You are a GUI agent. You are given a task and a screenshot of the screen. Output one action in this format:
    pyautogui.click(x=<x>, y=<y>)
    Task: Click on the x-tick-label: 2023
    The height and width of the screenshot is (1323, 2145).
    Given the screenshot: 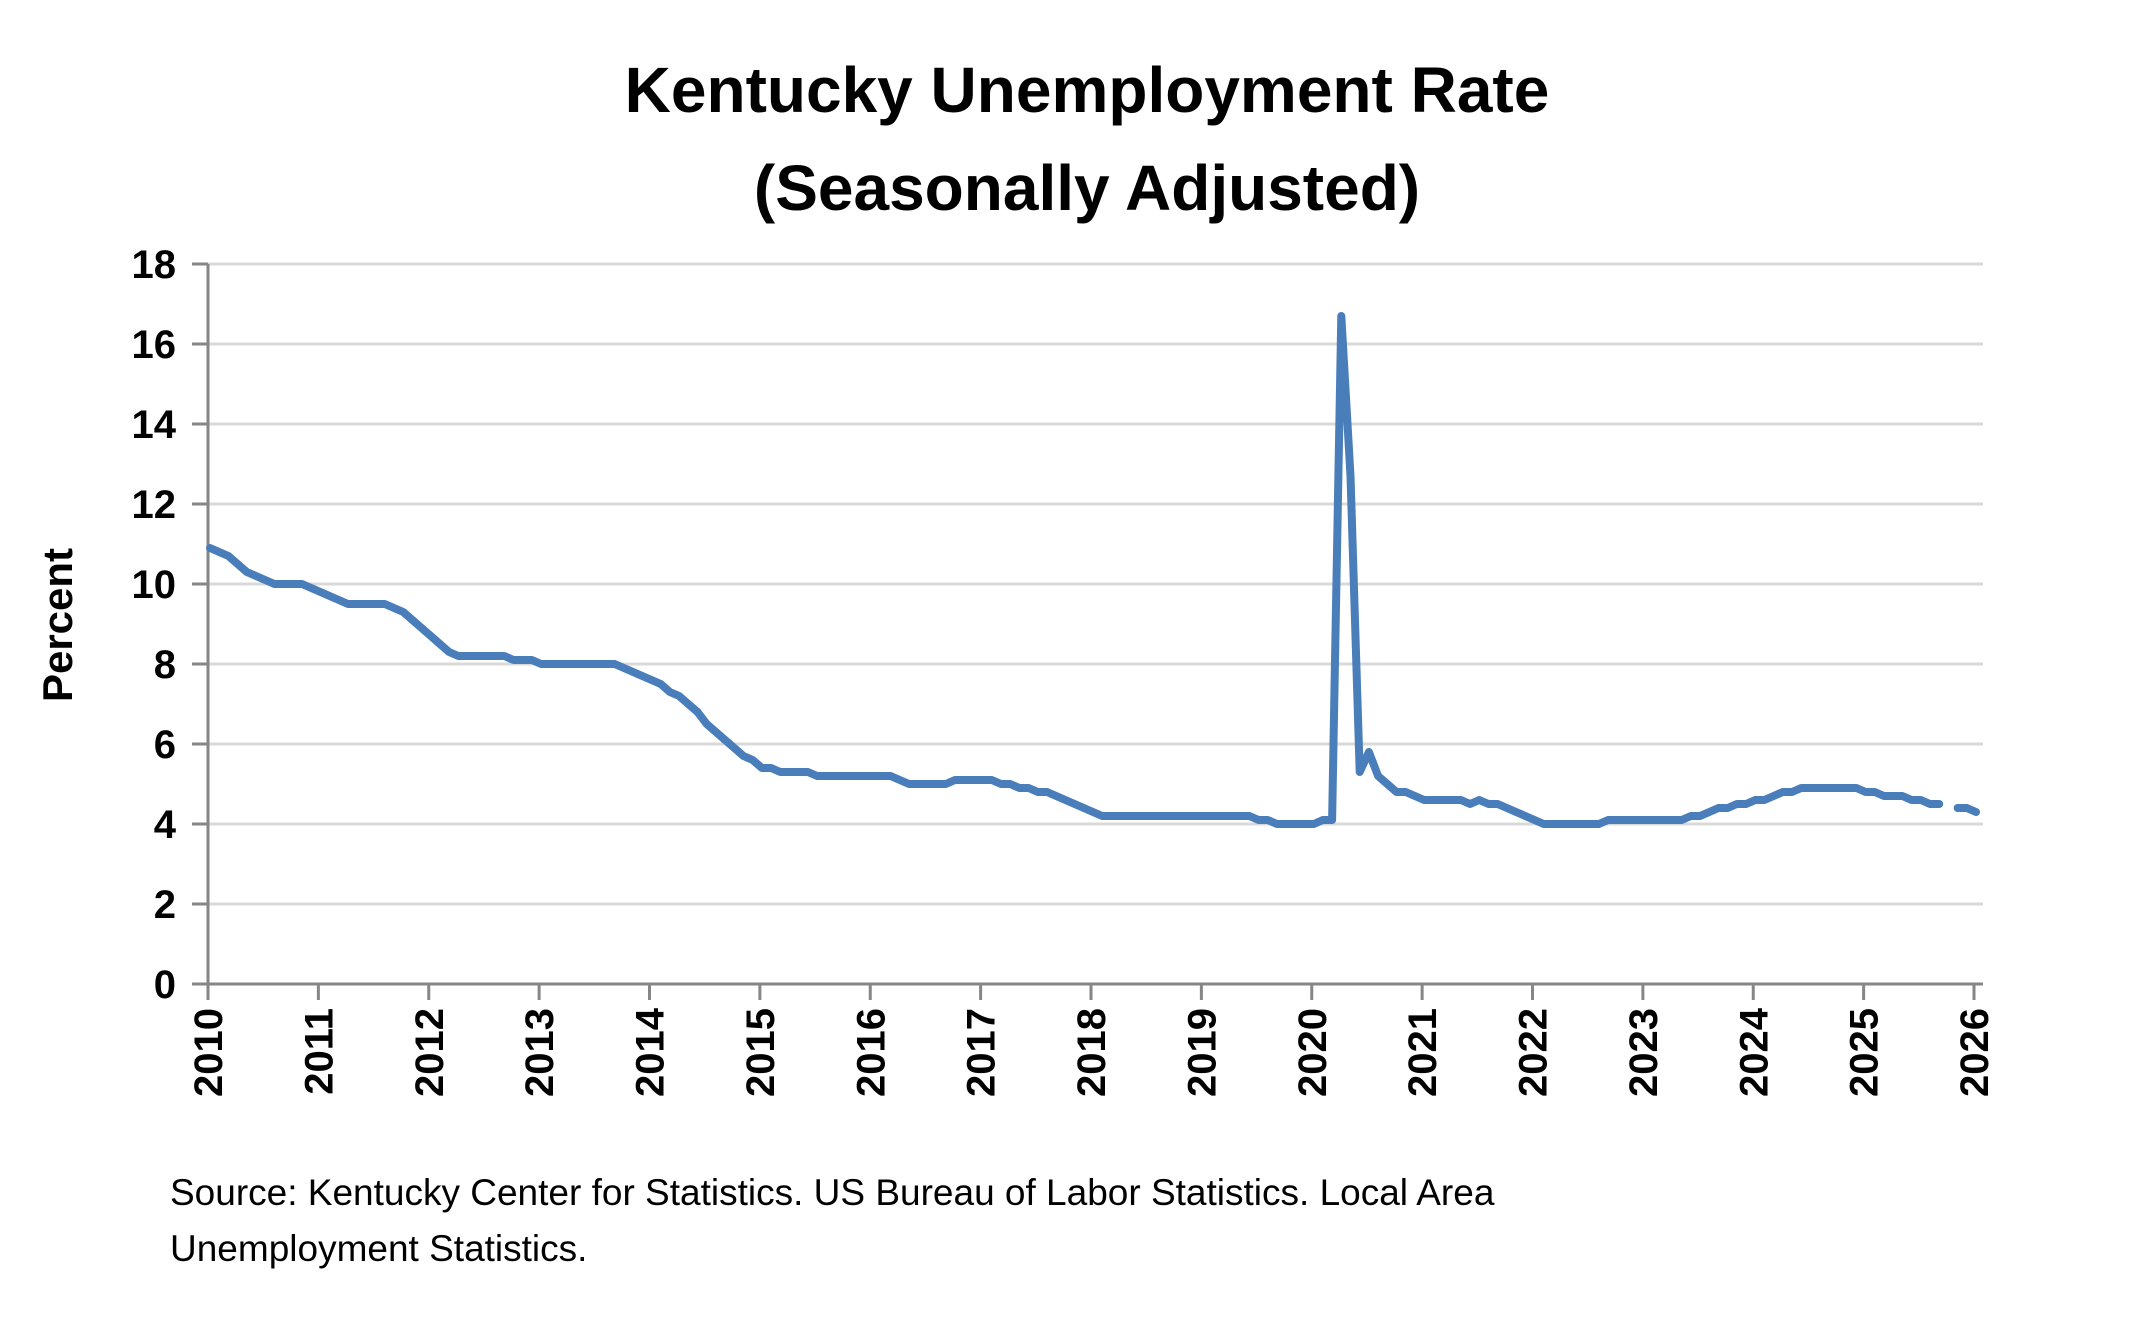 What is the action you would take?
    pyautogui.click(x=1644, y=1052)
    